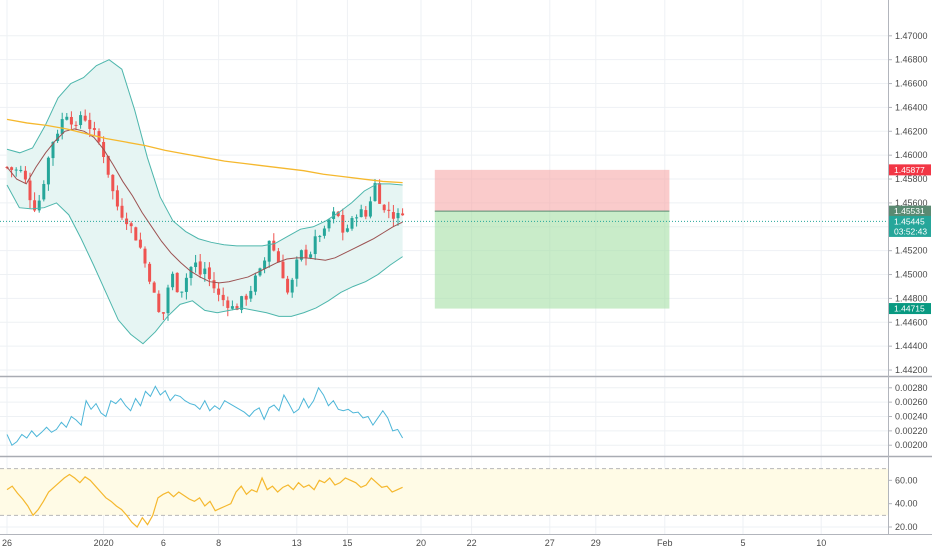 The image size is (932, 550). I want to click on rsi-tick-label: 20.00, so click(906, 527).